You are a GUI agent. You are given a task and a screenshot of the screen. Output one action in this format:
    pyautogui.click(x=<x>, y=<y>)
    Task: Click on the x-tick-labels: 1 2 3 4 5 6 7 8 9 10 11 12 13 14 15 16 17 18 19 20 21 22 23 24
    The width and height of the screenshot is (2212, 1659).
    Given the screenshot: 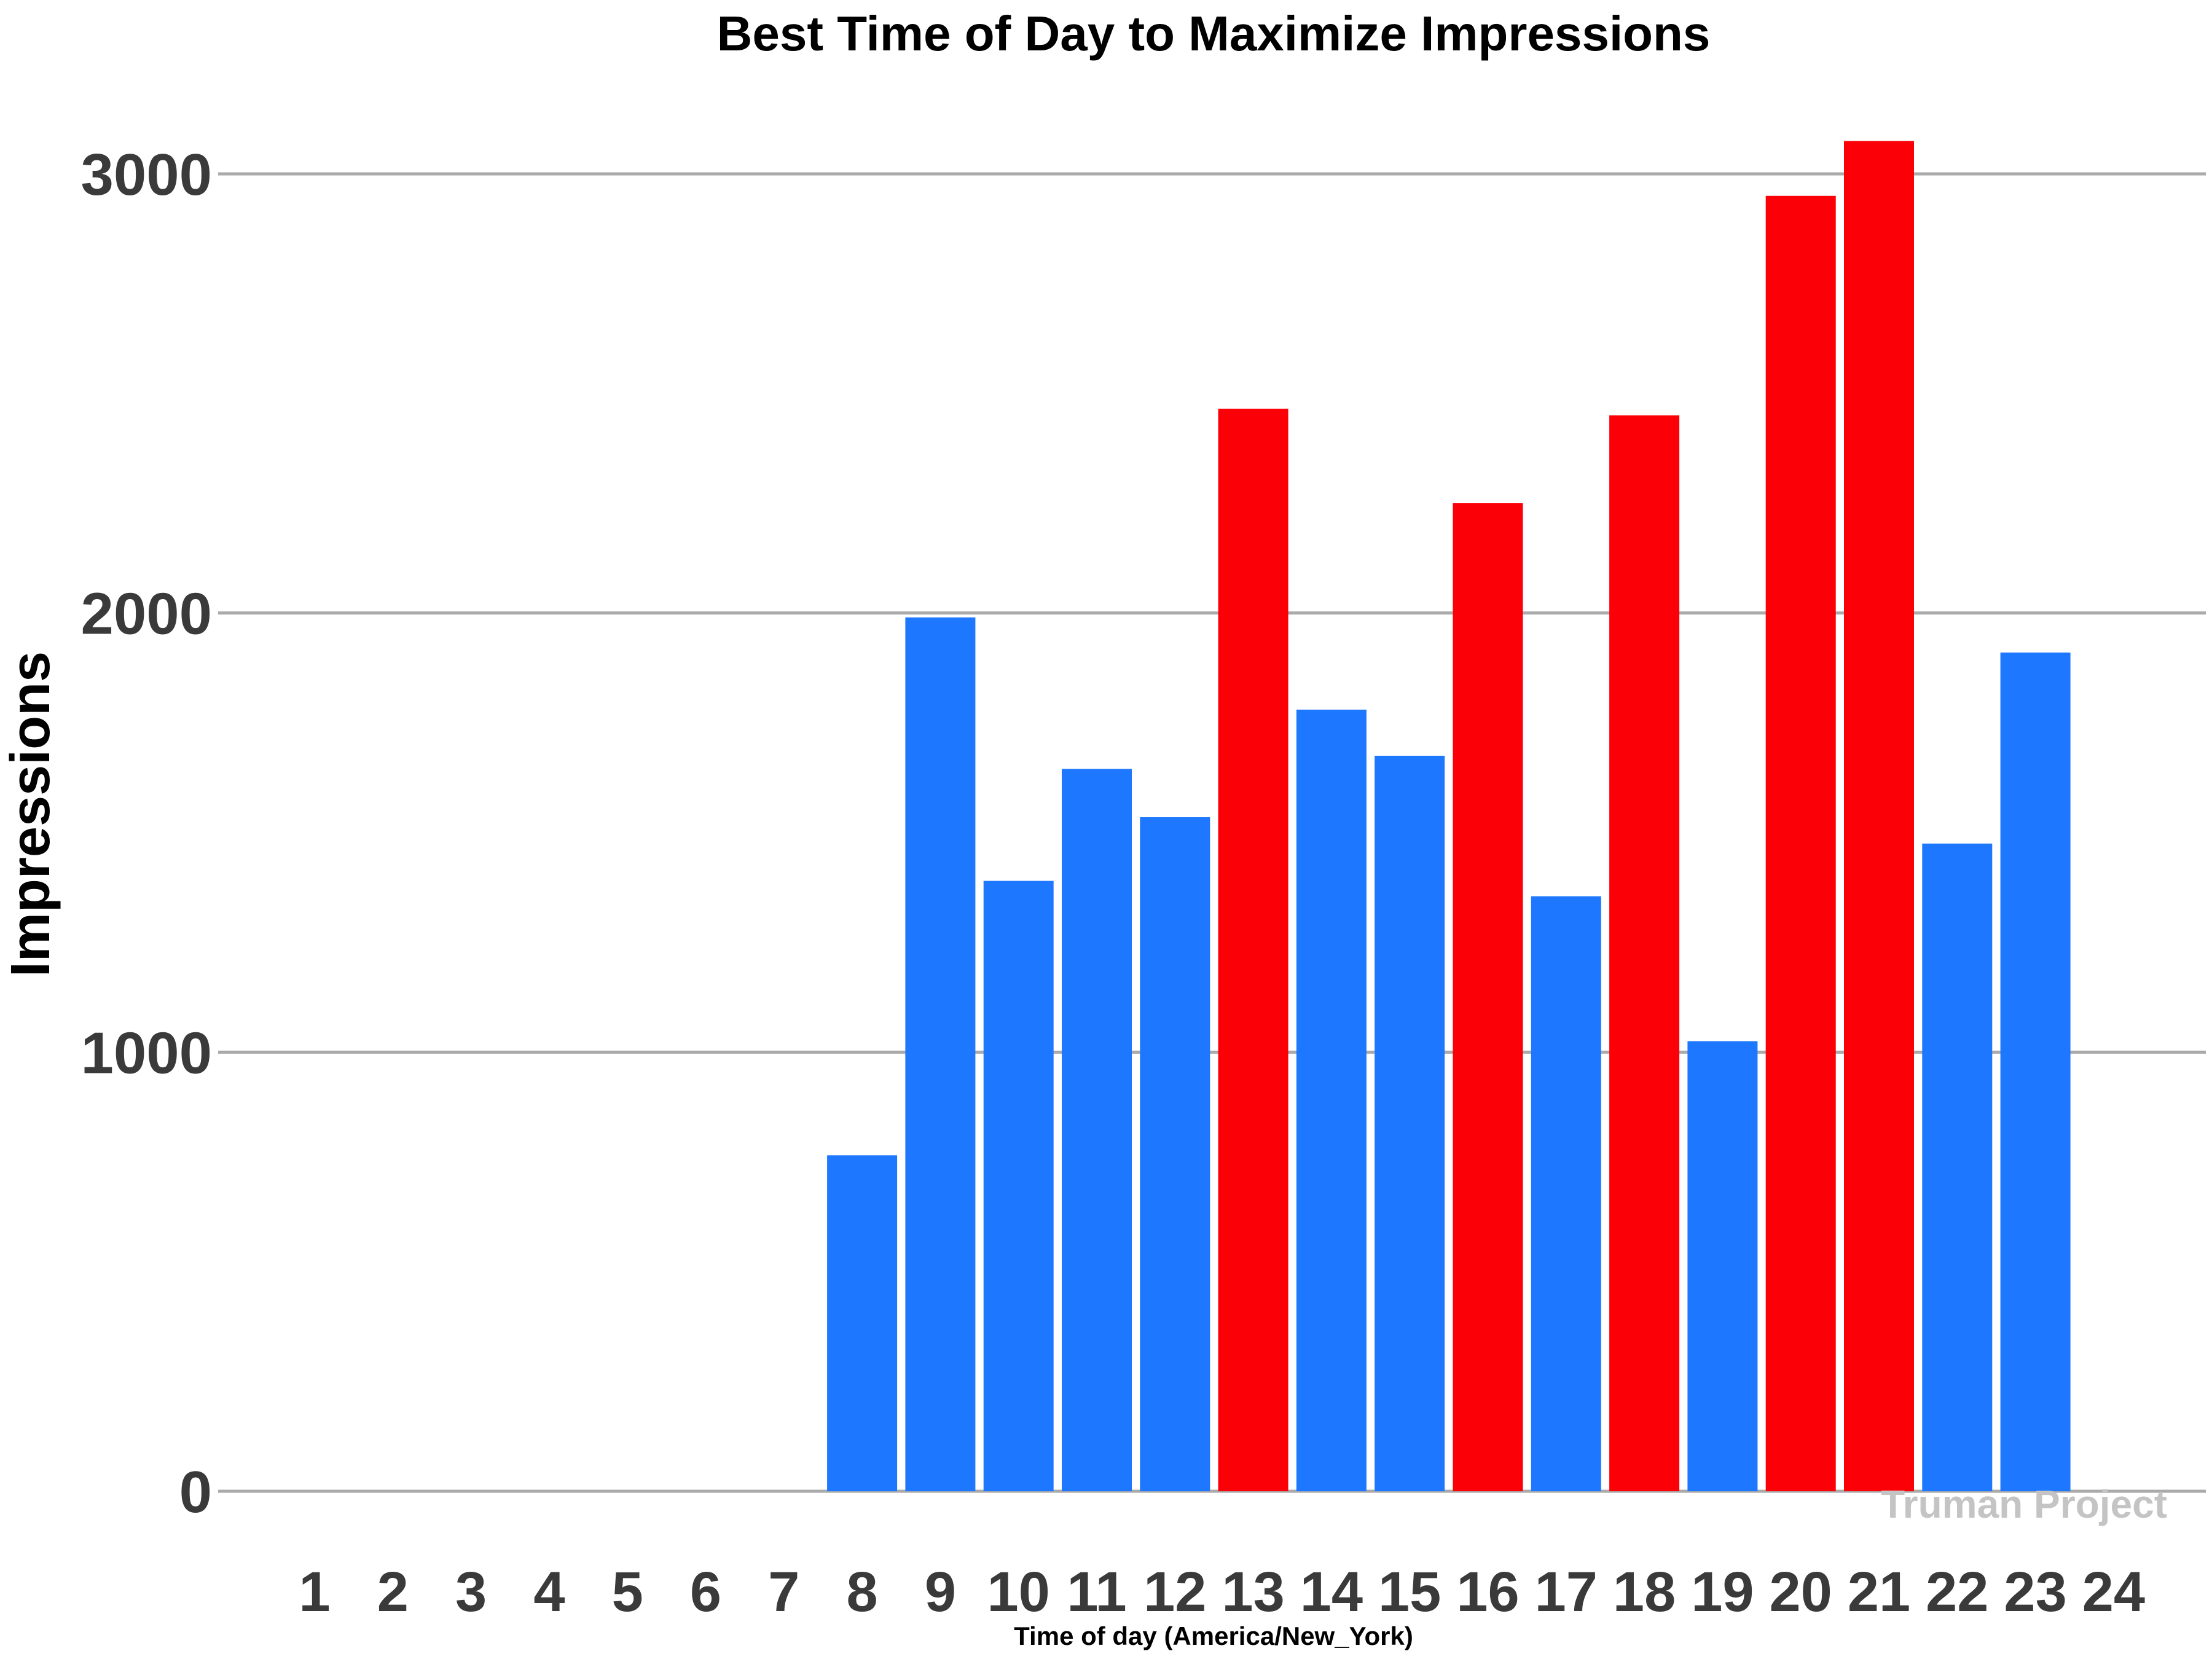 What is the action you would take?
    pyautogui.click(x=1222, y=1592)
    